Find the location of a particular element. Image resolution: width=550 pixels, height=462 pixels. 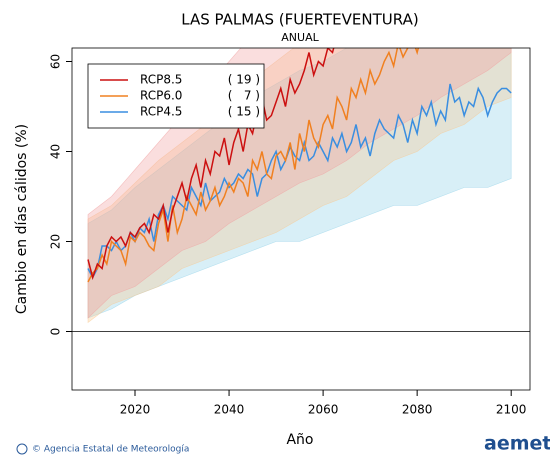

x-tick-label: 2080 is located at coordinates (417, 410).